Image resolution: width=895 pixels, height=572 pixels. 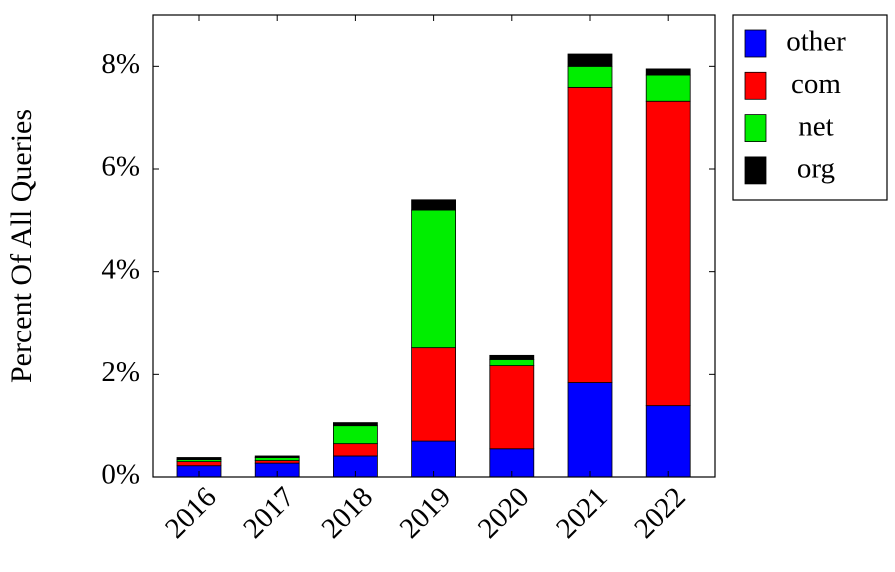 I want to click on x-tick-label: 2016, so click(x=191, y=513).